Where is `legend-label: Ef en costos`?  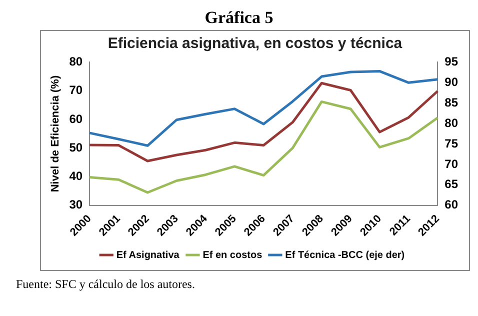
legend-label: Ef en costos is located at coordinates (232, 255).